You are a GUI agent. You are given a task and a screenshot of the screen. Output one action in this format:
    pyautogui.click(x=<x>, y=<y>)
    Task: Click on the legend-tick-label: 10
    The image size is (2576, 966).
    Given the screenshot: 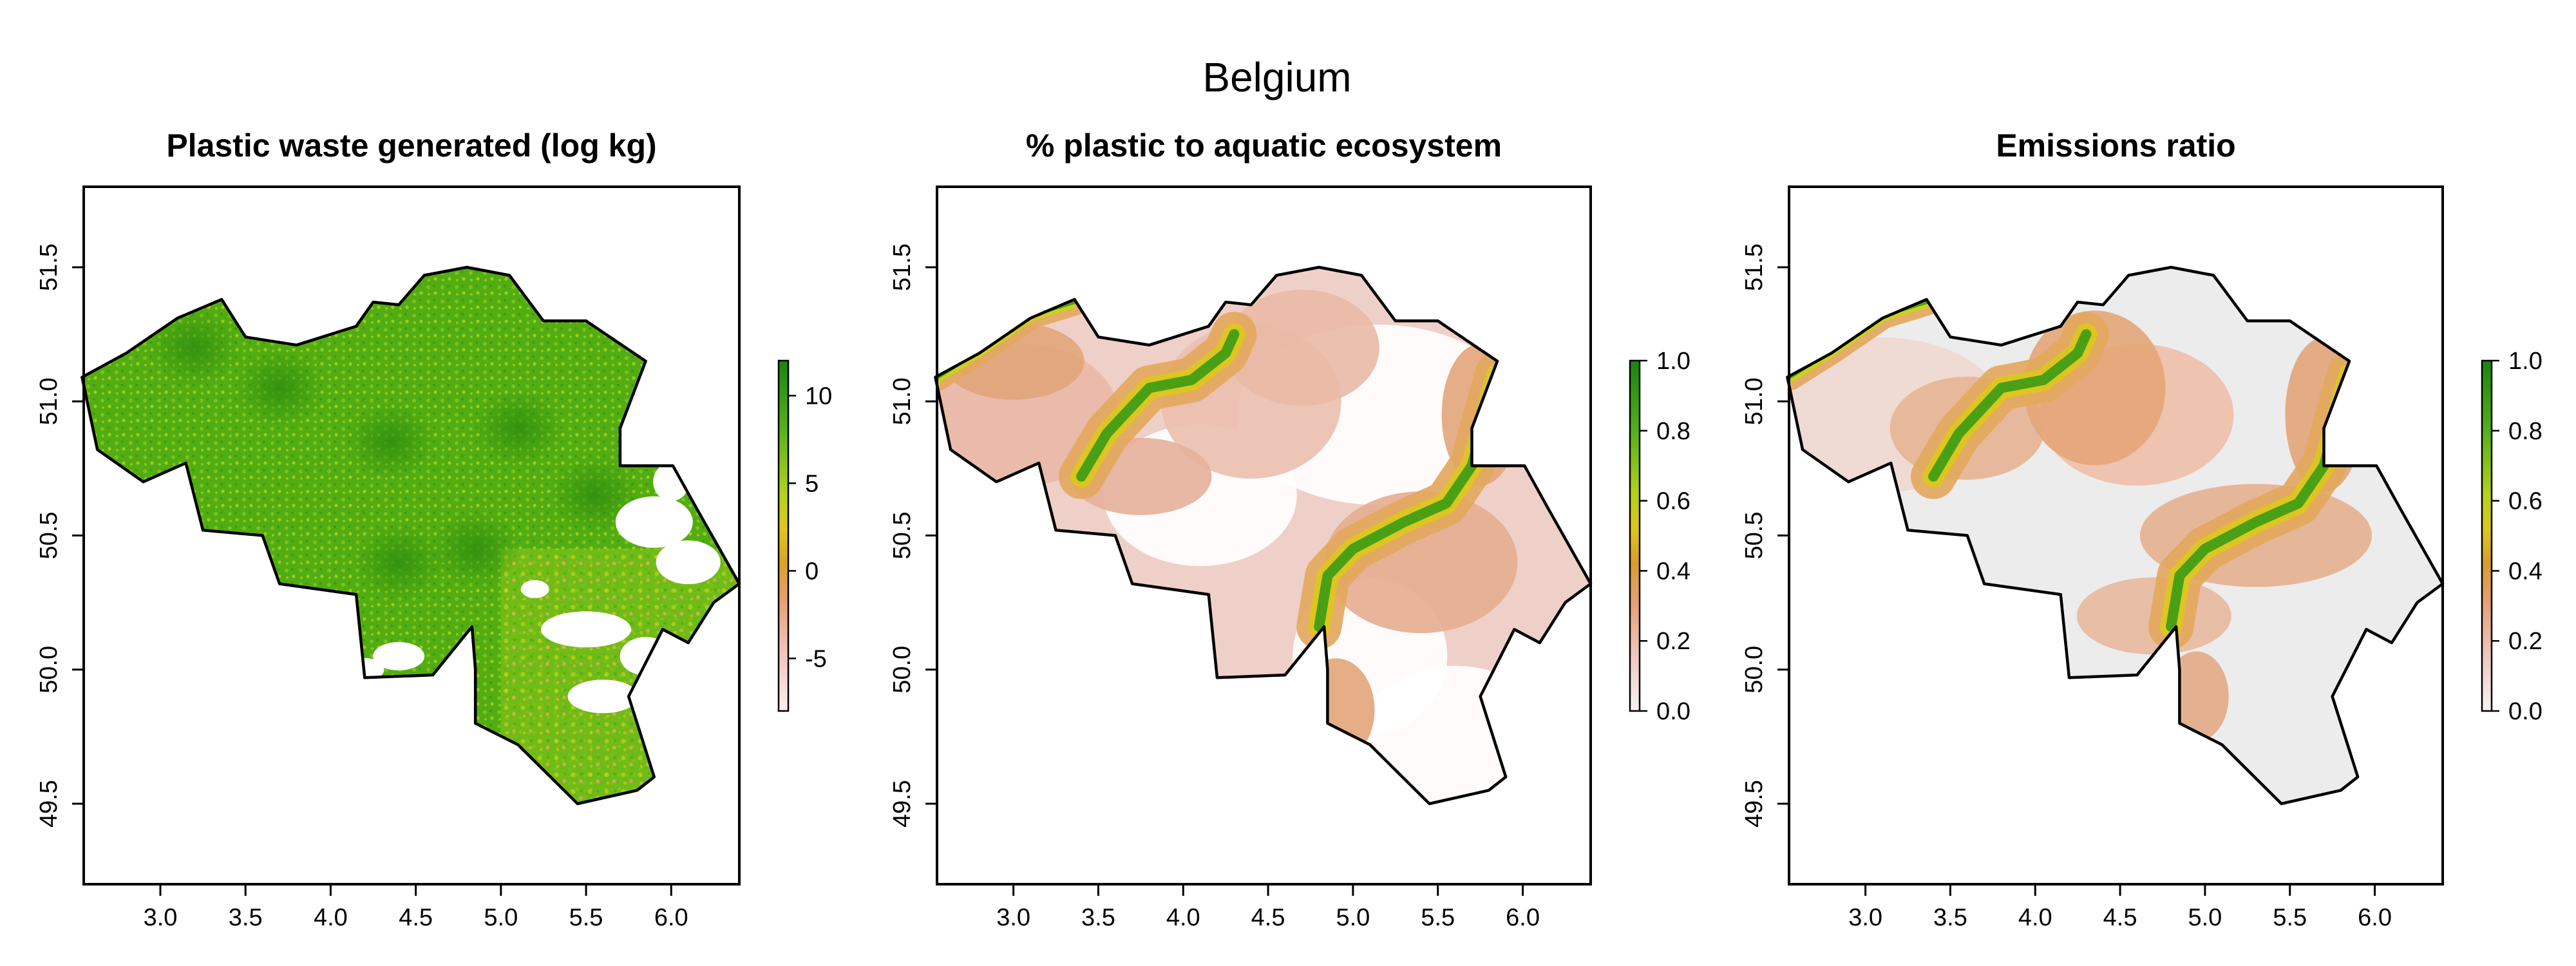 What is the action you would take?
    pyautogui.click(x=818, y=397)
    